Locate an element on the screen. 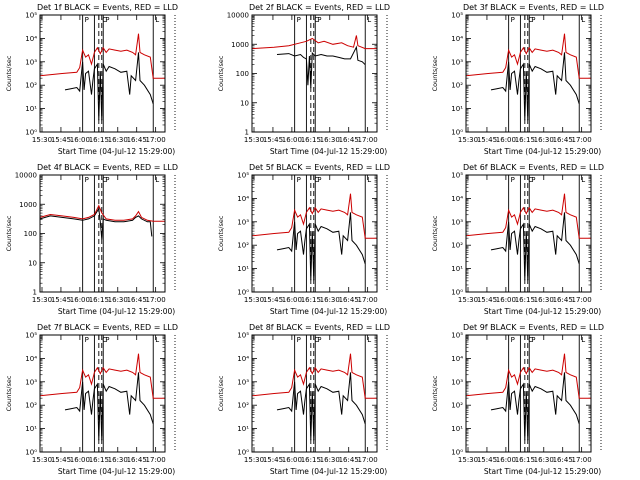  panel-title: Det 7f BLACK = Events, RED = LLD is located at coordinates (107, 327).